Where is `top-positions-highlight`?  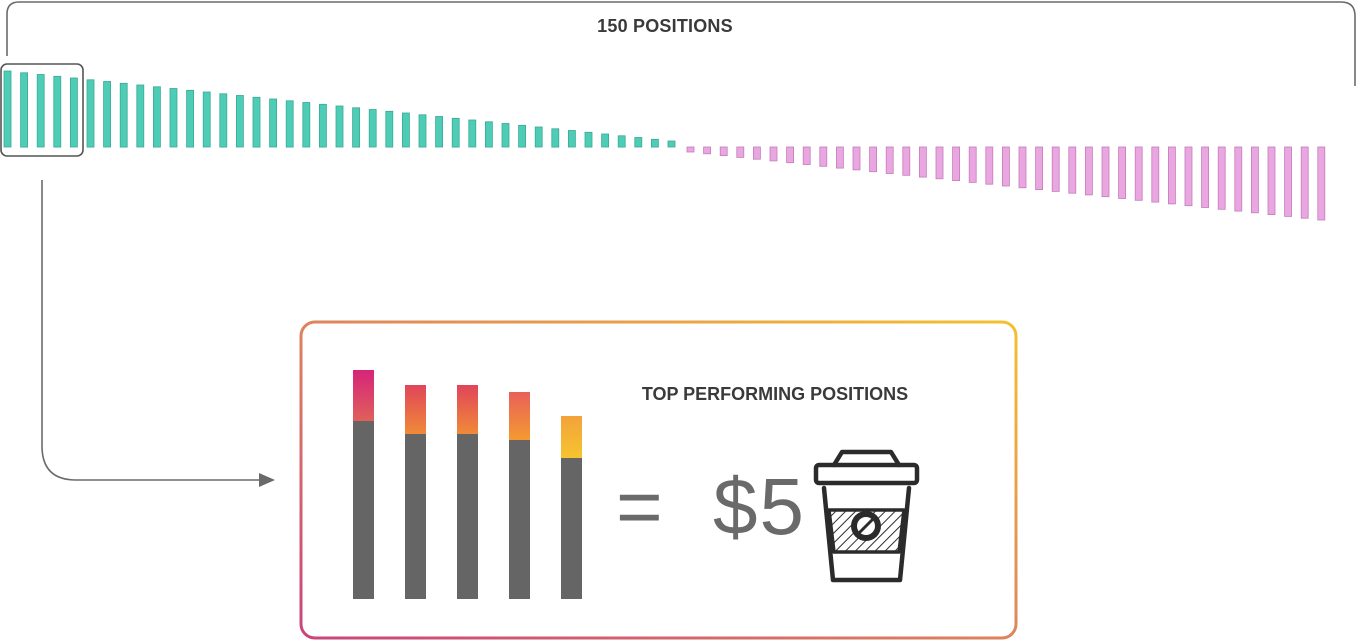 top-positions-highlight is located at coordinates (42, 110).